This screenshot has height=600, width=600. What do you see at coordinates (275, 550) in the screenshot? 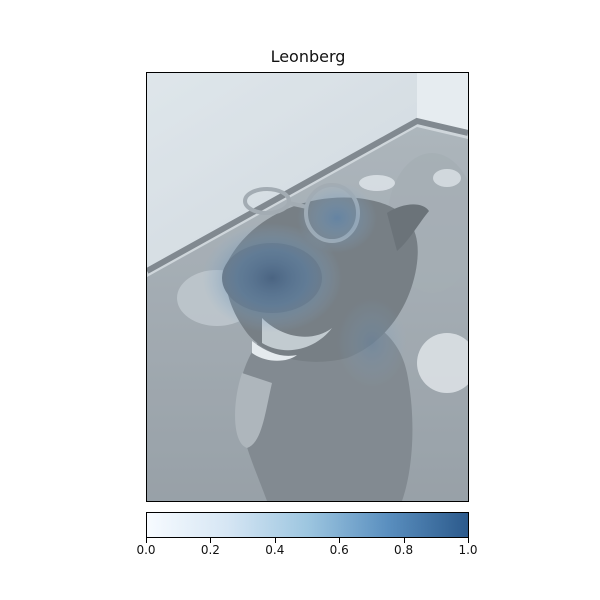
I see `colorbar-tick-label: 0.4` at bounding box center [275, 550].